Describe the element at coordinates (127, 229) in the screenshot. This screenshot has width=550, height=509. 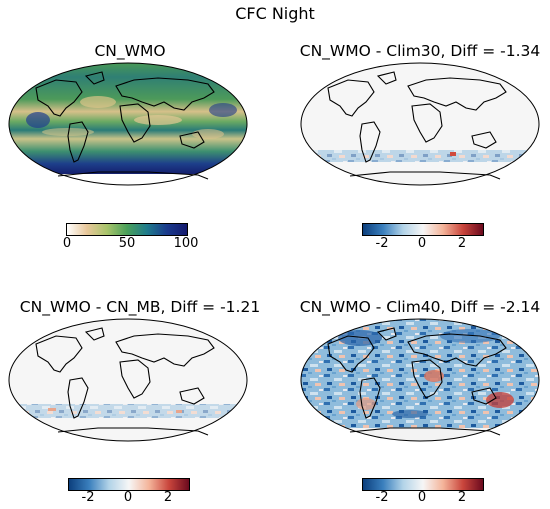
I see `colorbar-cn-wmo` at that location.